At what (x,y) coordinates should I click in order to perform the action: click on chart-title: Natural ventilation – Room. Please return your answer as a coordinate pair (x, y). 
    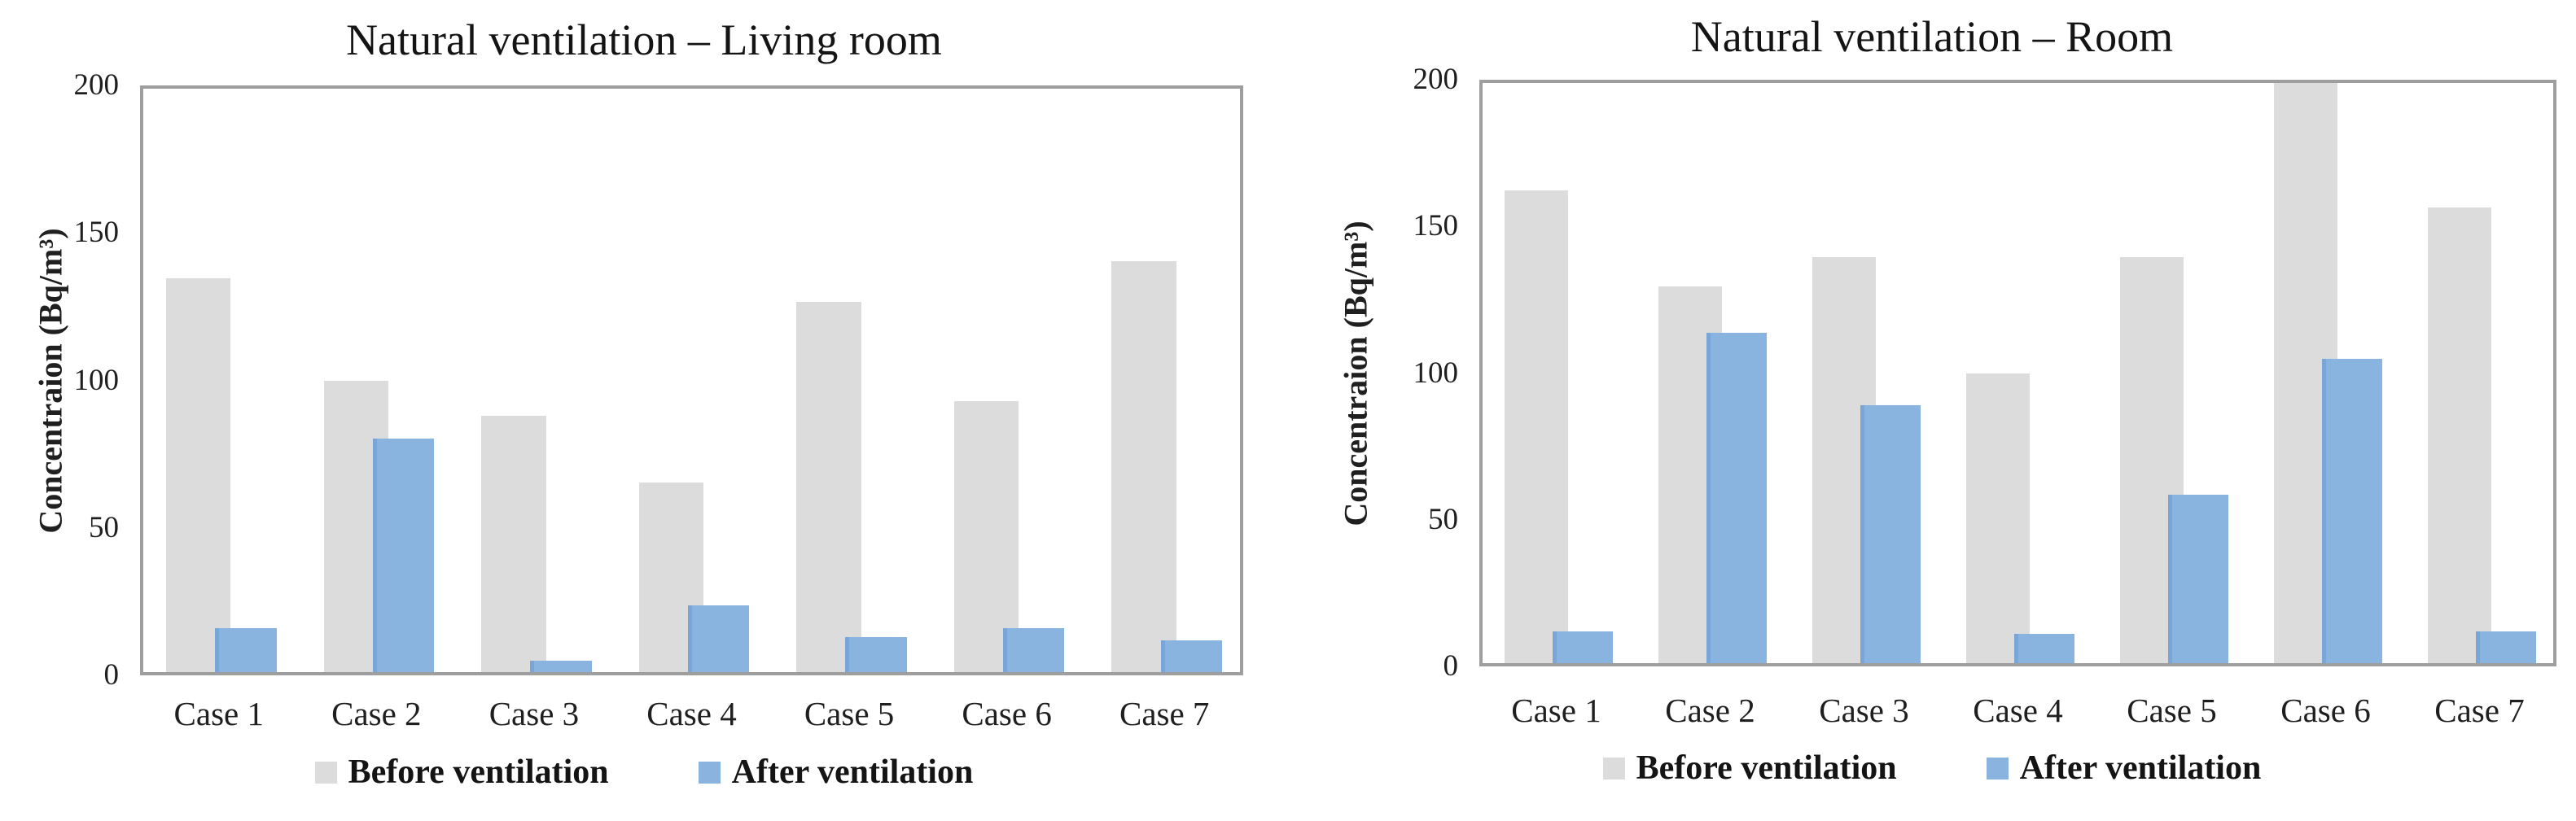
    Looking at the image, I should click on (1932, 36).